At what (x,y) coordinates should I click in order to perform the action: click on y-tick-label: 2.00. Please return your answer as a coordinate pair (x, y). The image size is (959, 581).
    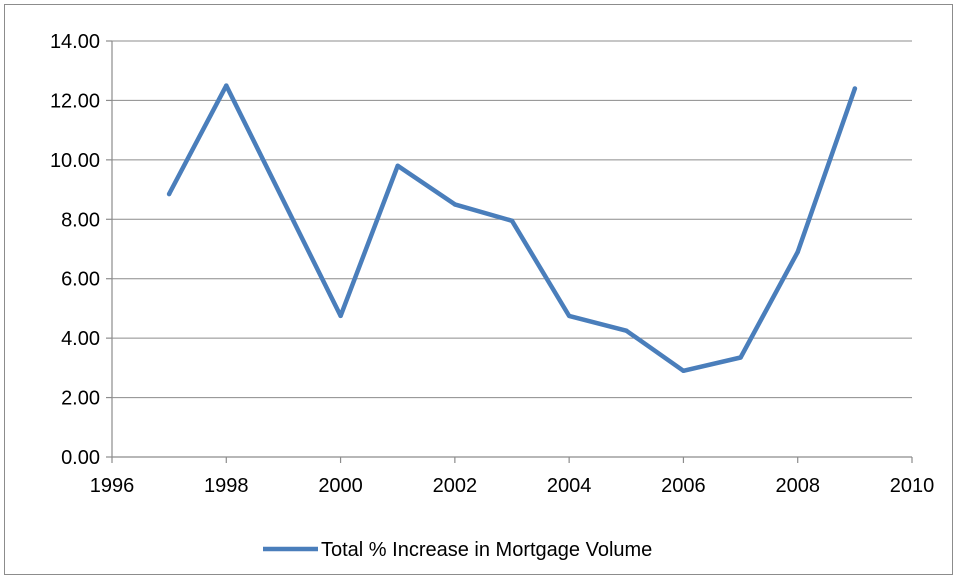
    Looking at the image, I should click on (80, 399).